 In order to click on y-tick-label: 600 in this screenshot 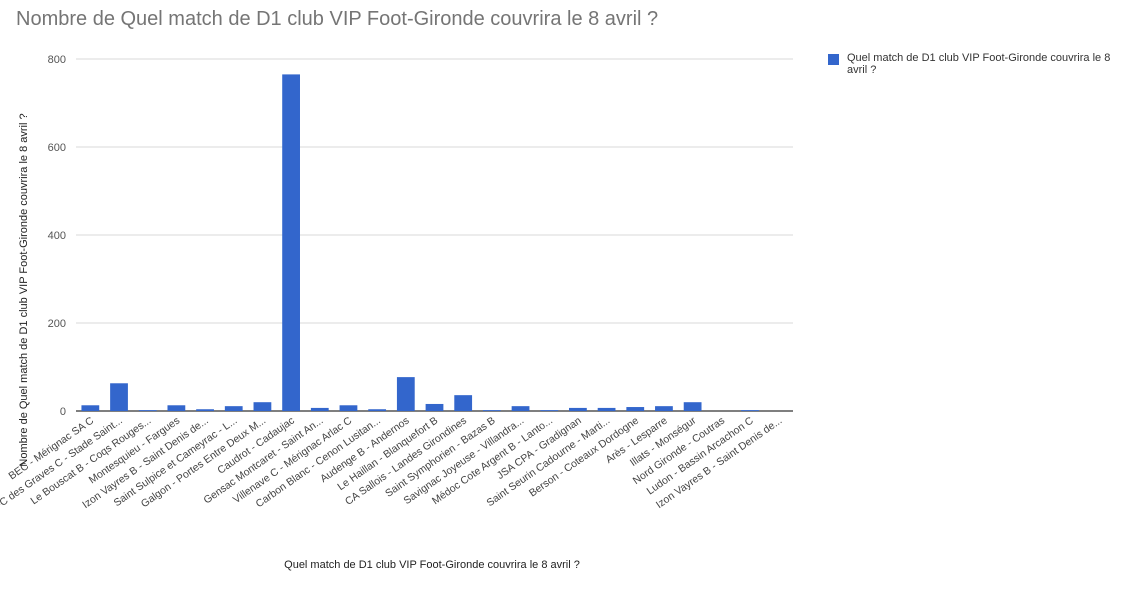, I will do `click(57, 148)`.